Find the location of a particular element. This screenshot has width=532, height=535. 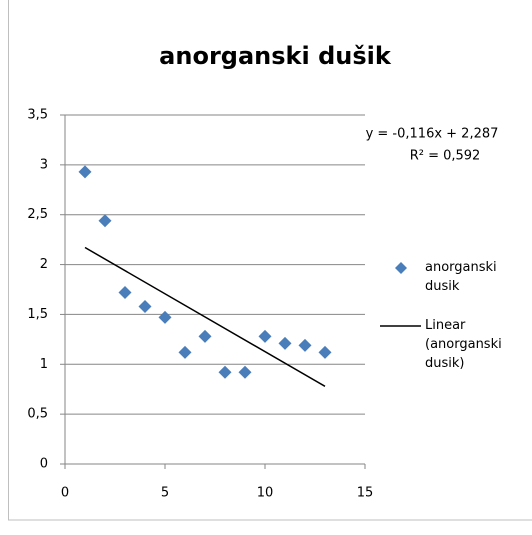

y-tick-label: 2,5 is located at coordinates (37, 214).